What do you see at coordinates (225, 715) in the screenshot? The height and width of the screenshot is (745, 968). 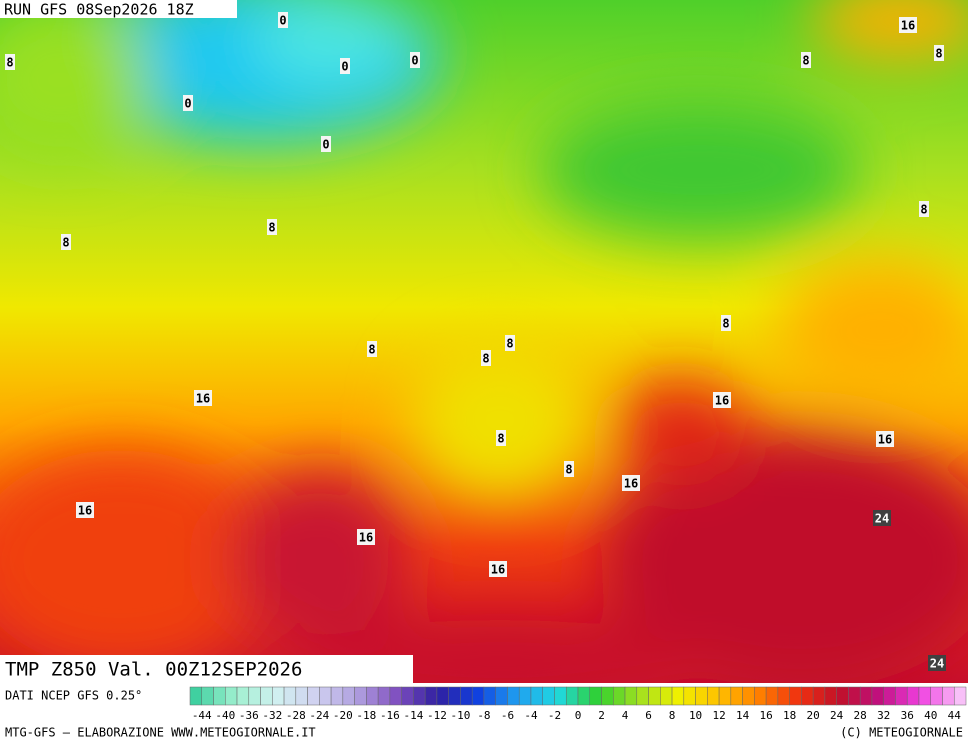 I see `legend-label: -40` at bounding box center [225, 715].